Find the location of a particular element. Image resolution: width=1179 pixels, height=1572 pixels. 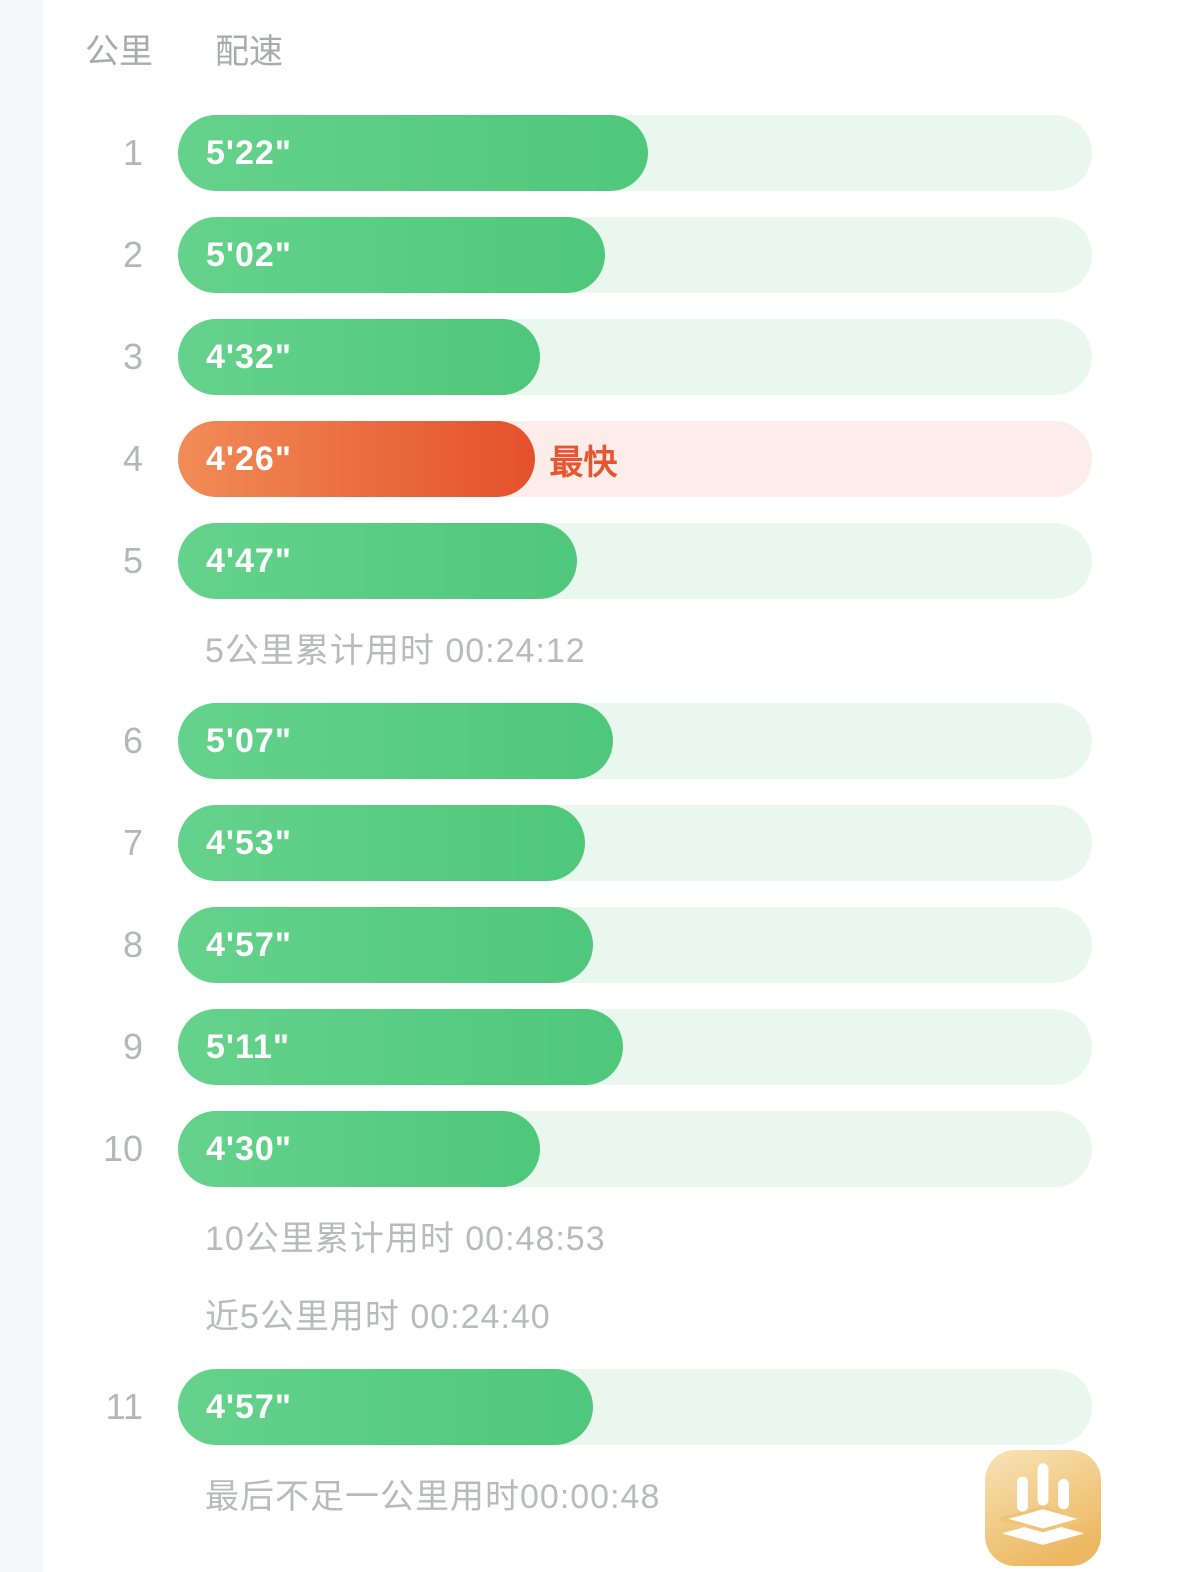

pace-value: 5'11" is located at coordinates (248, 1046).